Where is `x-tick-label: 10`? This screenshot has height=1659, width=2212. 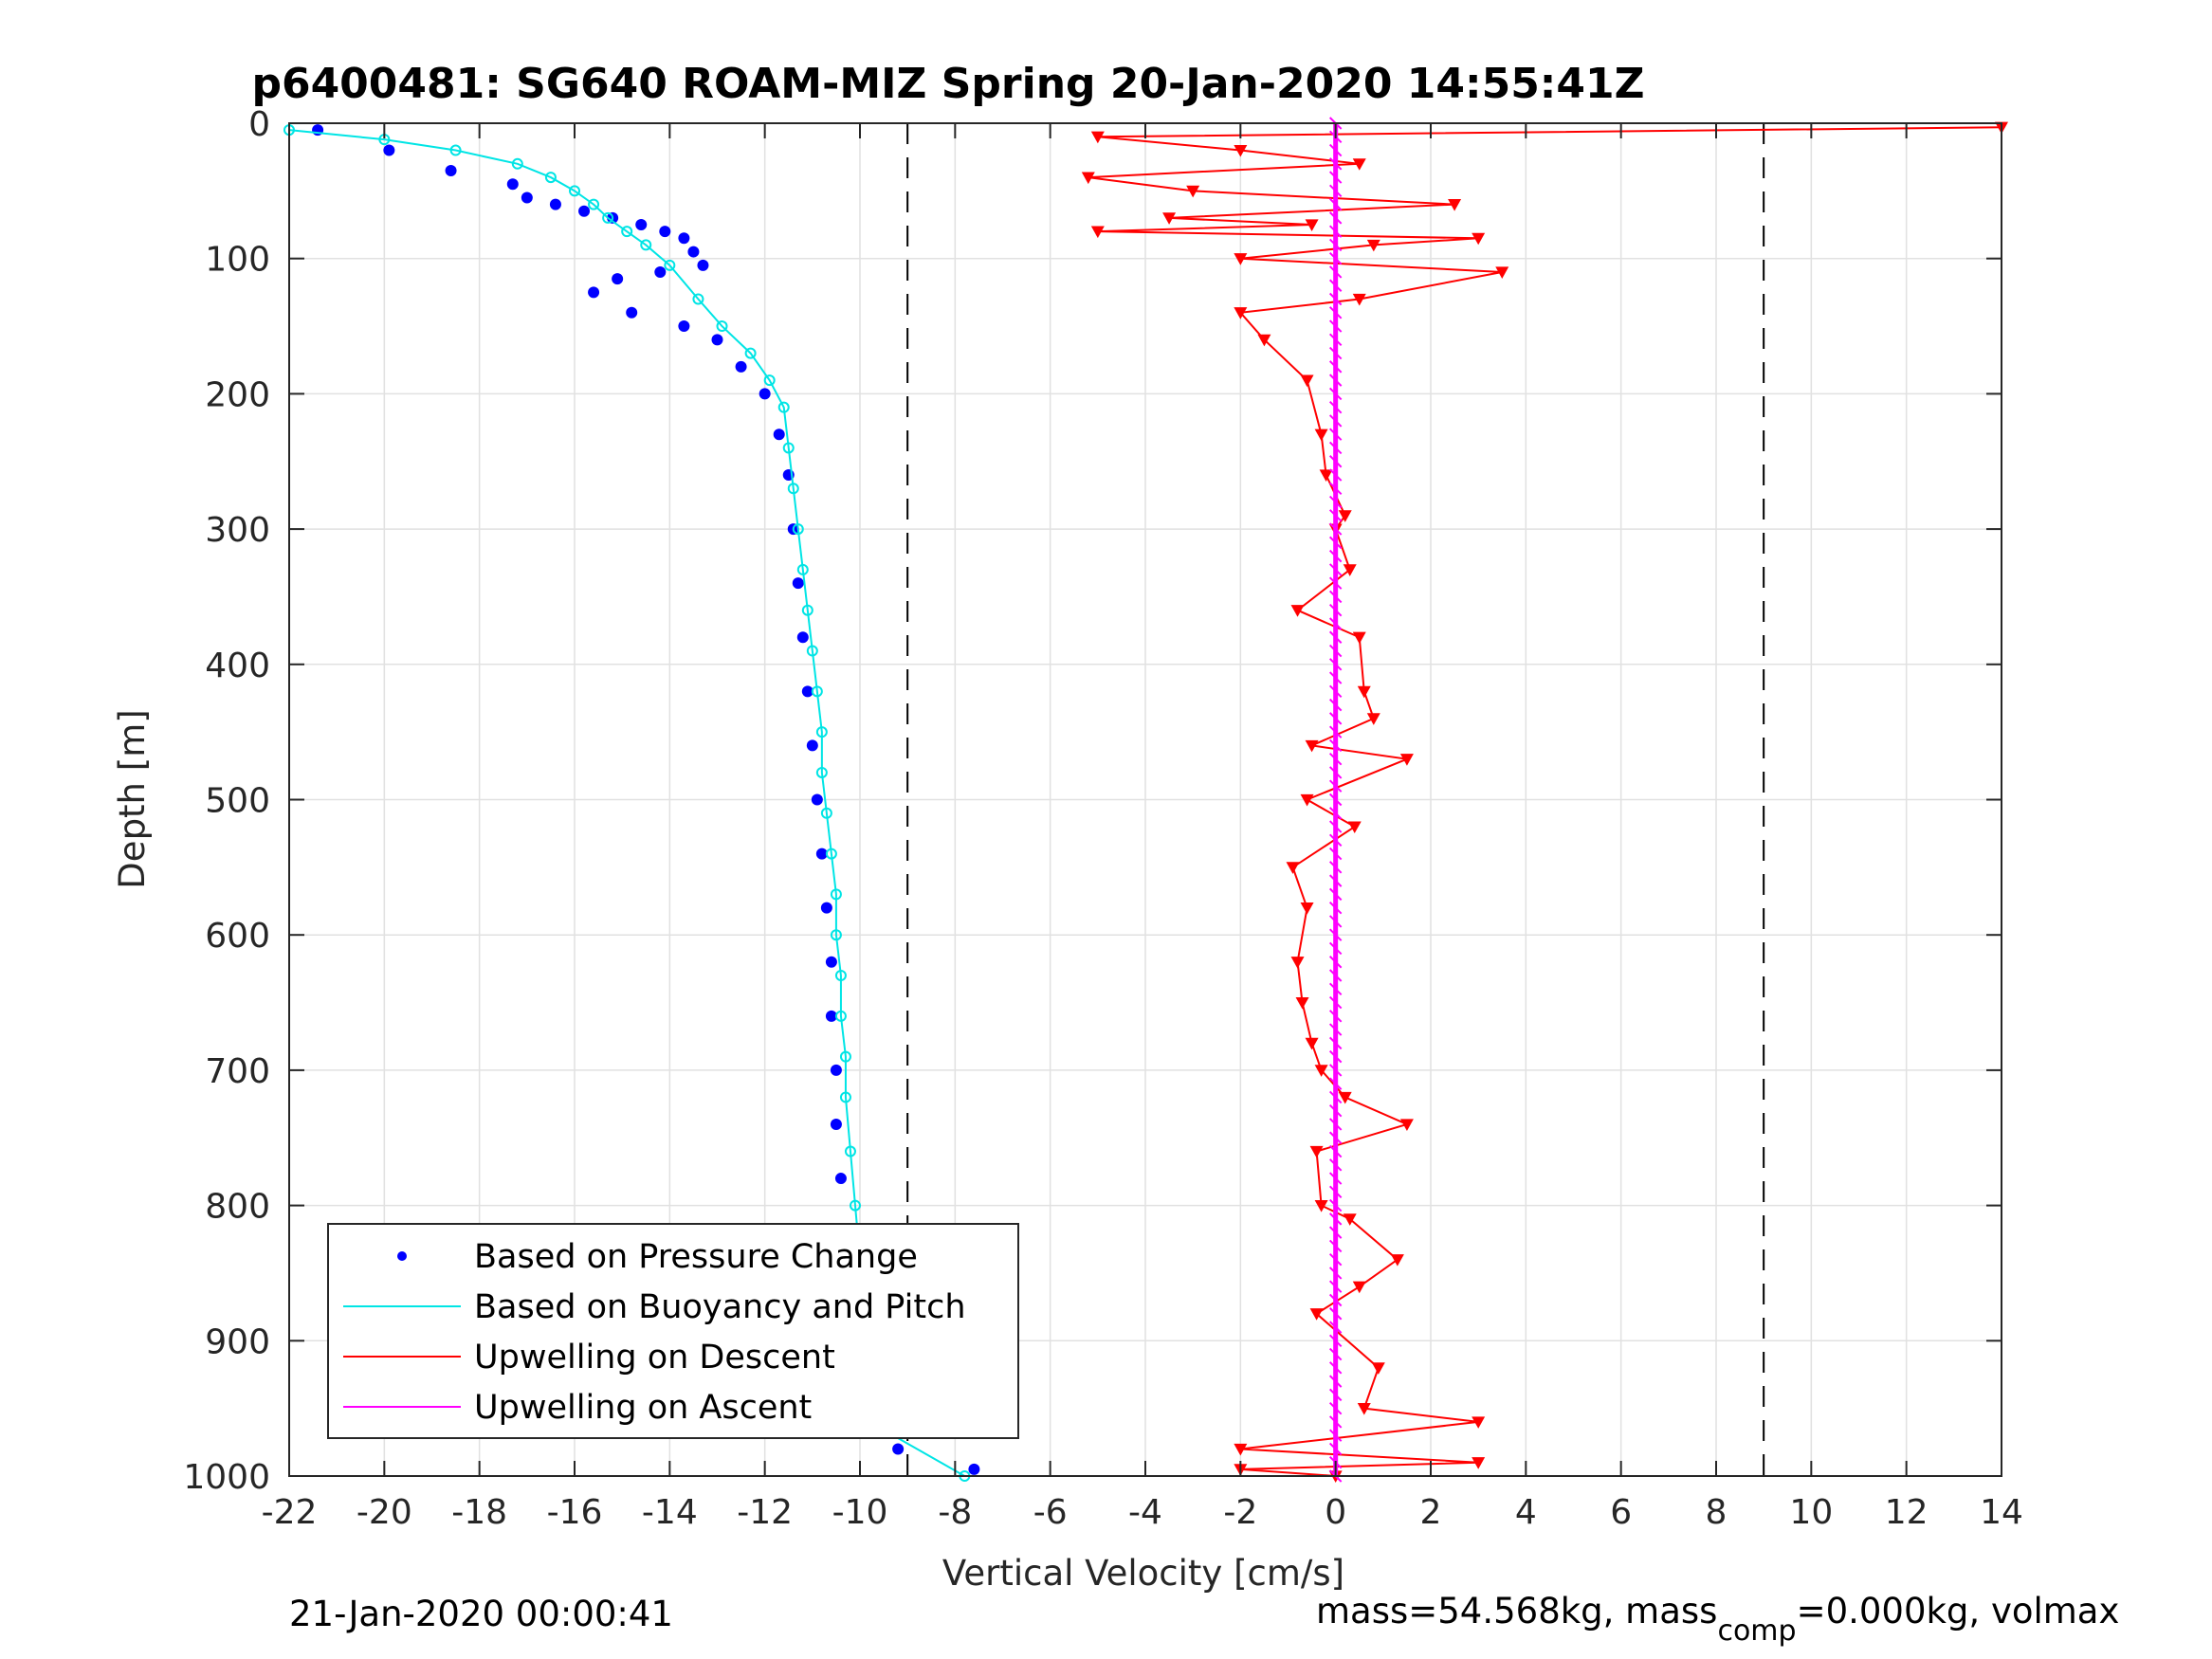 x-tick-label: 10 is located at coordinates (1811, 1512).